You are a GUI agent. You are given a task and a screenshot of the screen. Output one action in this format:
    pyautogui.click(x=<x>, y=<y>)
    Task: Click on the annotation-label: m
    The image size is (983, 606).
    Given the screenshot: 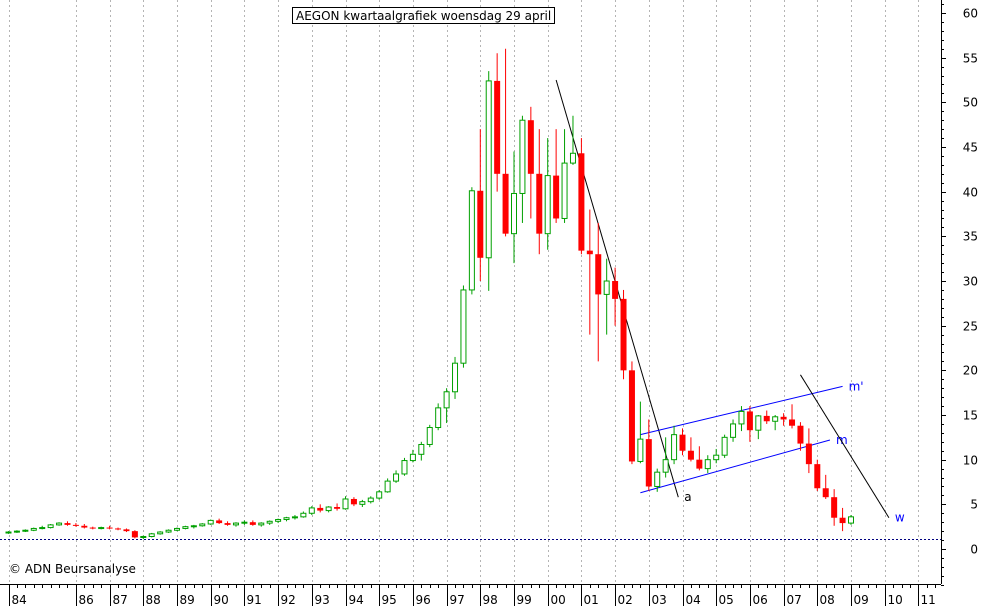 What is the action you would take?
    pyautogui.click(x=842, y=440)
    